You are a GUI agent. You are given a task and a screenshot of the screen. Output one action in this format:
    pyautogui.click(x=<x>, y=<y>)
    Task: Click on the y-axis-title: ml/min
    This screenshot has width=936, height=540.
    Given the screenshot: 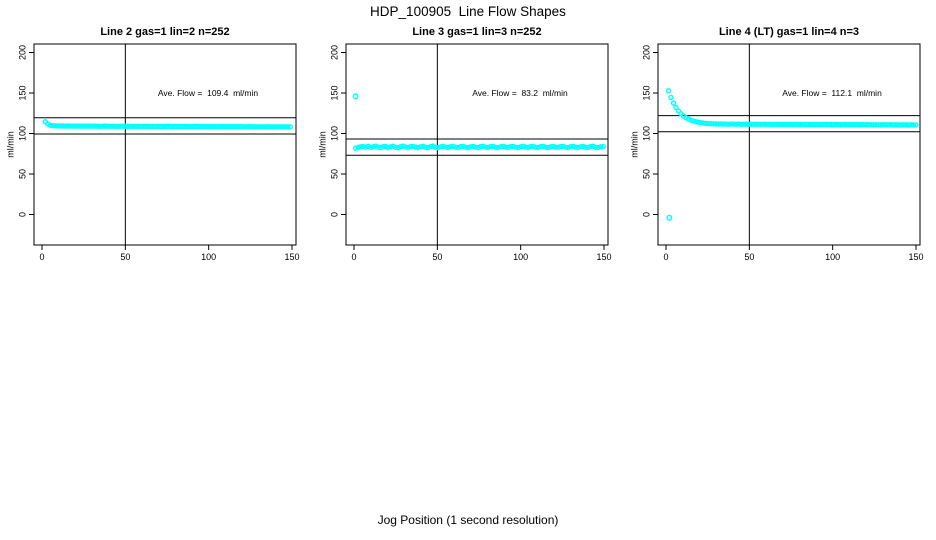 What is the action you would take?
    pyautogui.click(x=634, y=144)
    